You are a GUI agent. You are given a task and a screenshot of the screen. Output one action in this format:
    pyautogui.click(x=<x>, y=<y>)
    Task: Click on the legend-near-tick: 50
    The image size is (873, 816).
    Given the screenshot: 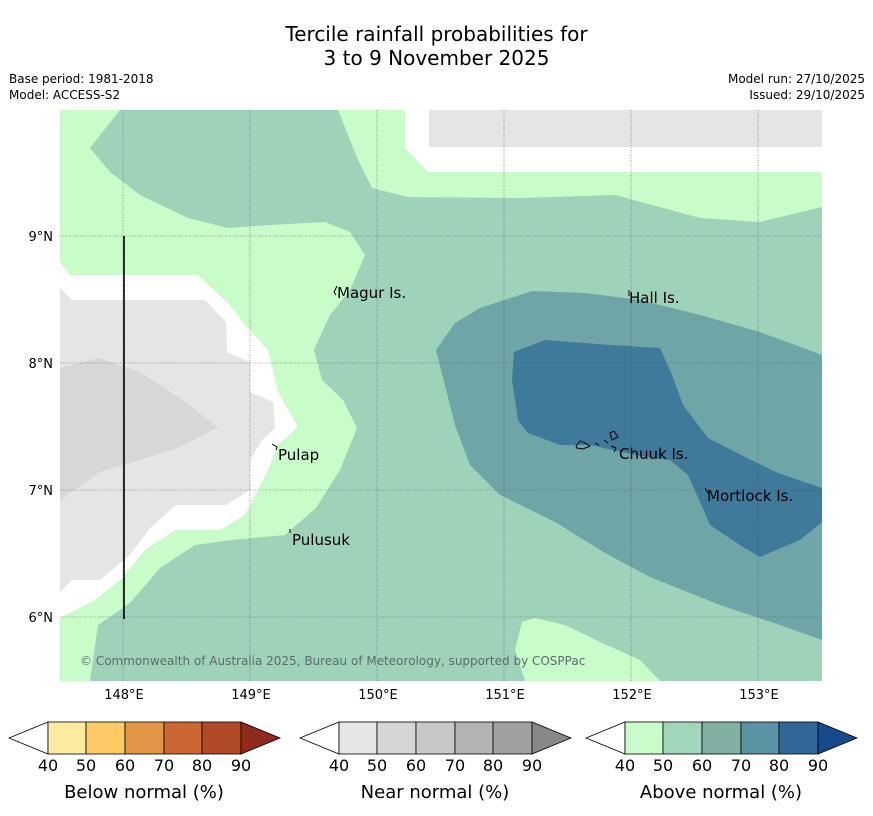 What is the action you would take?
    pyautogui.click(x=377, y=765)
    